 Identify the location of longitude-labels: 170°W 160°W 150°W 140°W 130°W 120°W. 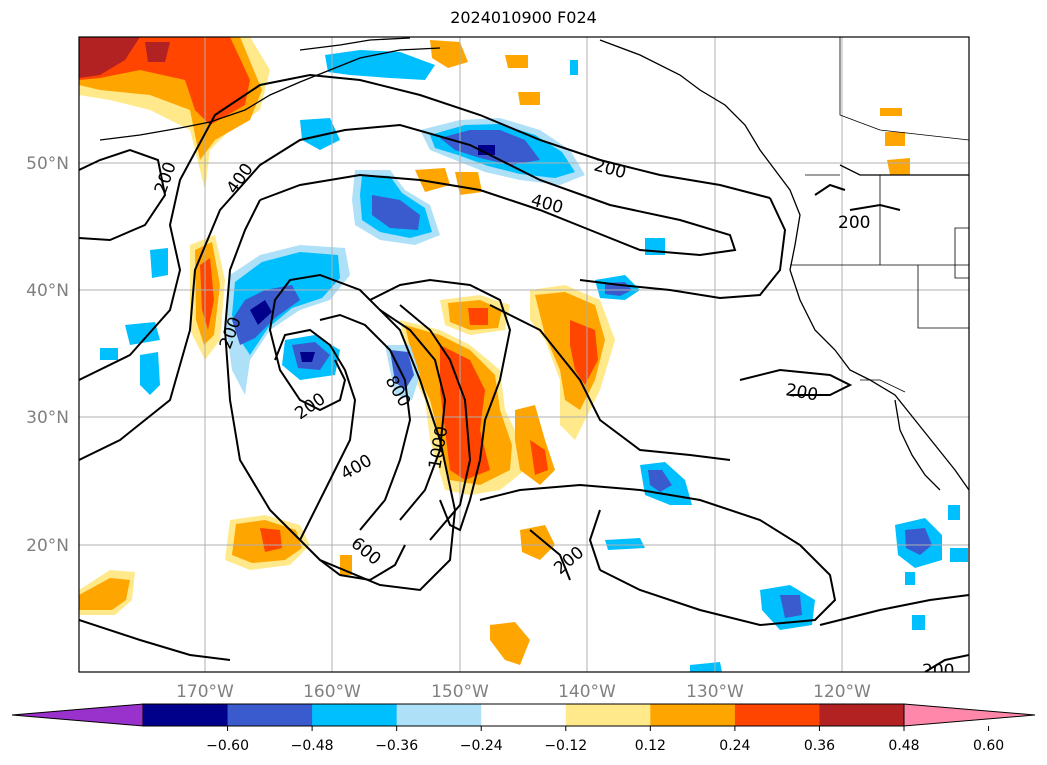
(523, 692).